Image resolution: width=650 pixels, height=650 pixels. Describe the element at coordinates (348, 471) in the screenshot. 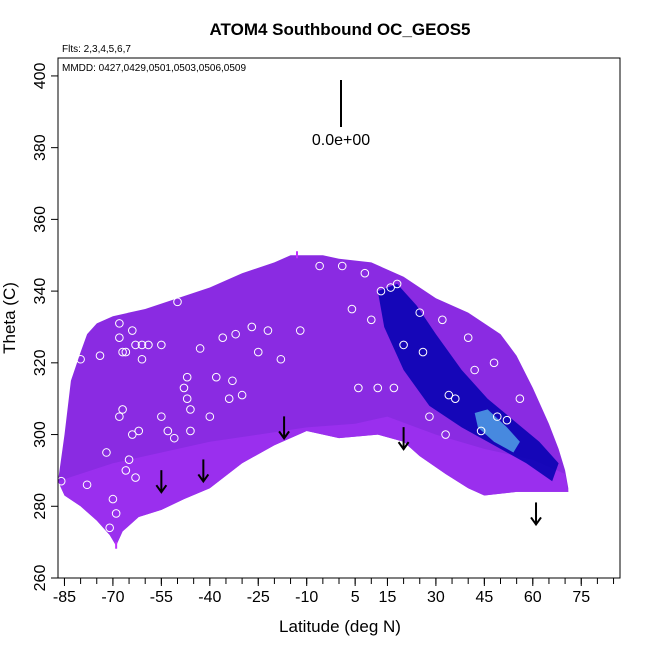

I see `wind-arrows` at that location.